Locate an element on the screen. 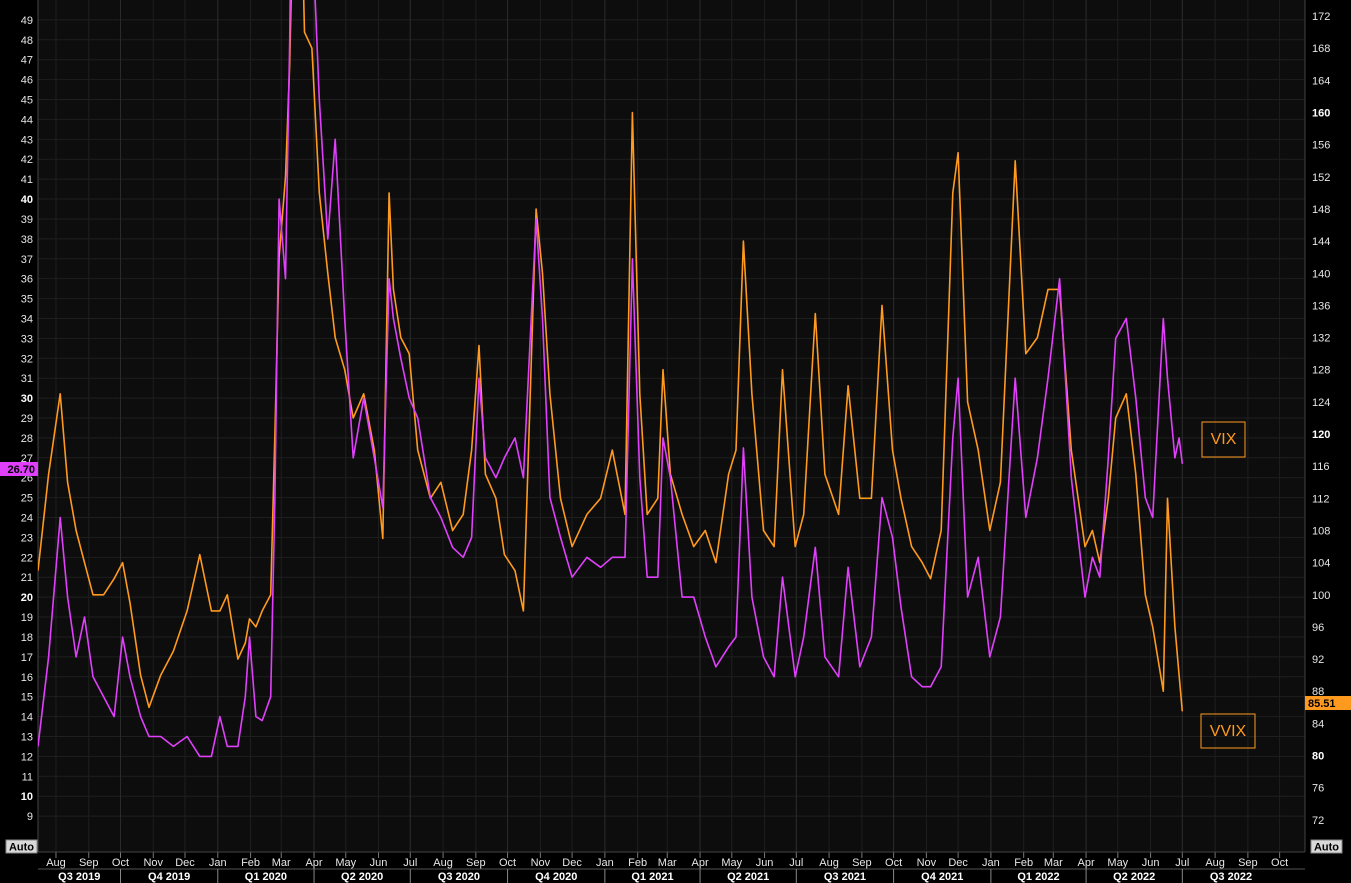 The height and width of the screenshot is (883, 1351). left-current-value-bg is located at coordinates (19, 469).